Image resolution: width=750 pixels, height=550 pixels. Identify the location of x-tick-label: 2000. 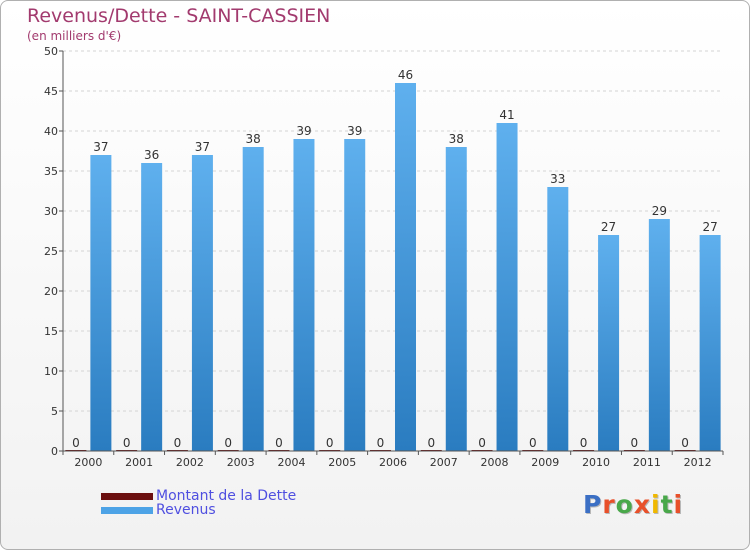
(88, 462).